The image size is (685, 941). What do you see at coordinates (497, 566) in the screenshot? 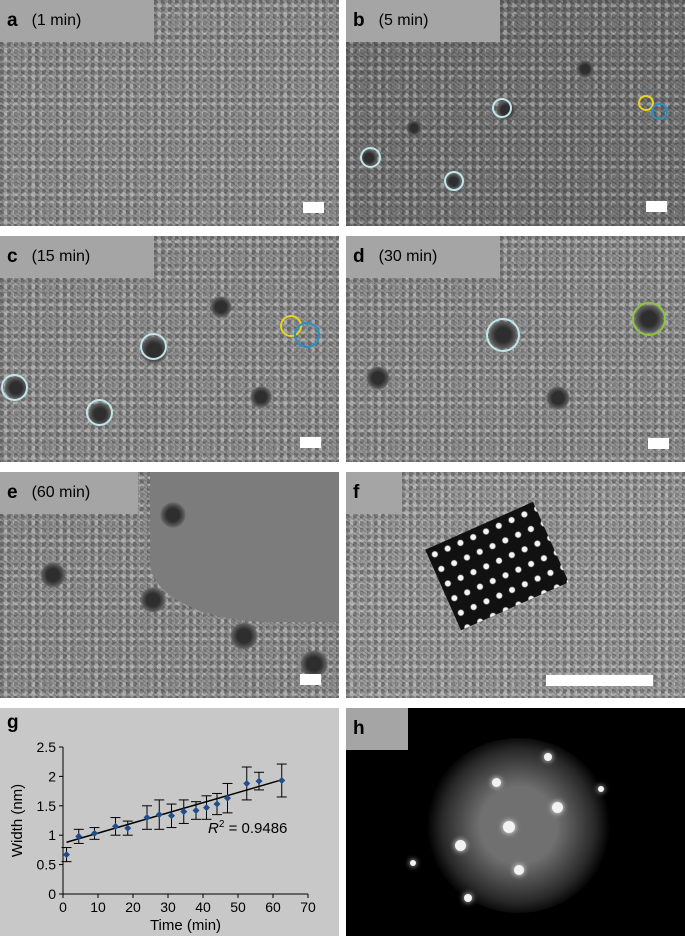
I see `atomic-lattice` at bounding box center [497, 566].